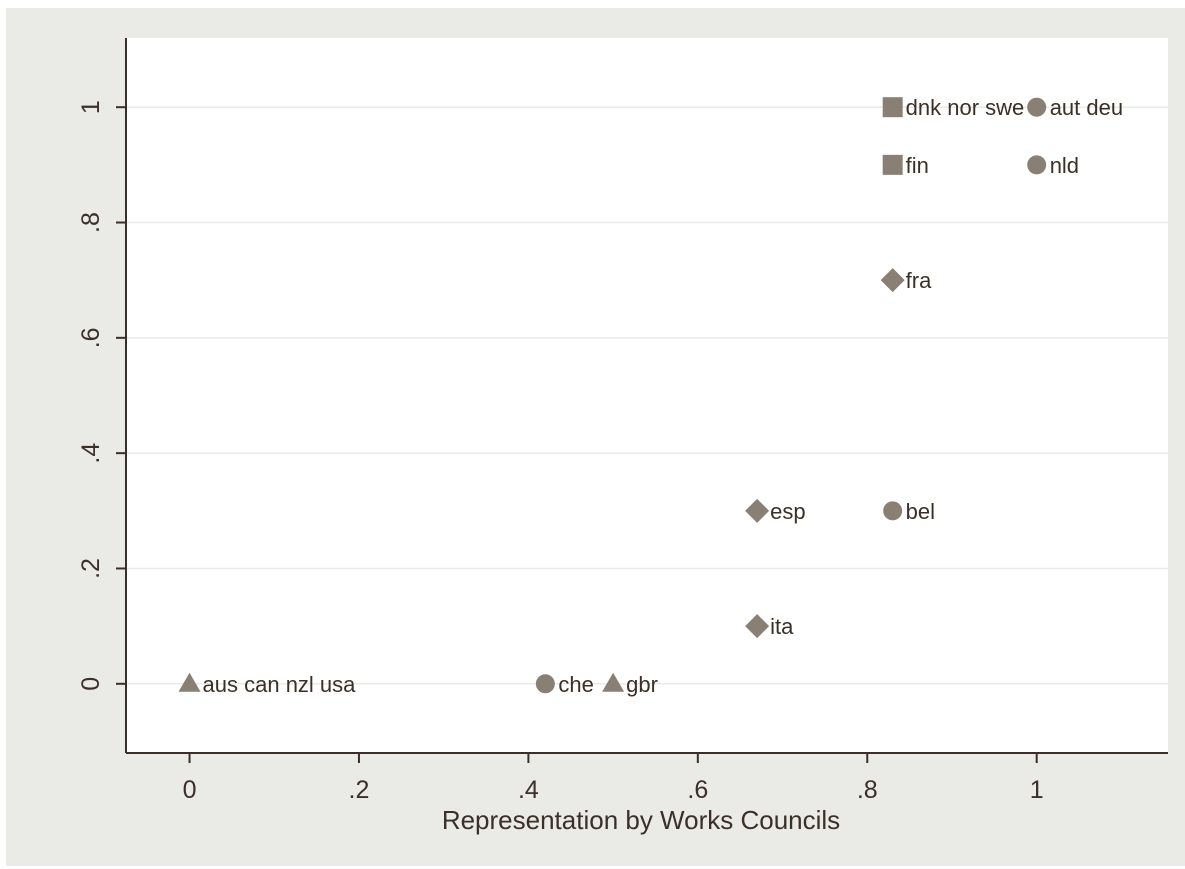 The height and width of the screenshot is (869, 1185). I want to click on x-tick-label: .2, so click(359, 790).